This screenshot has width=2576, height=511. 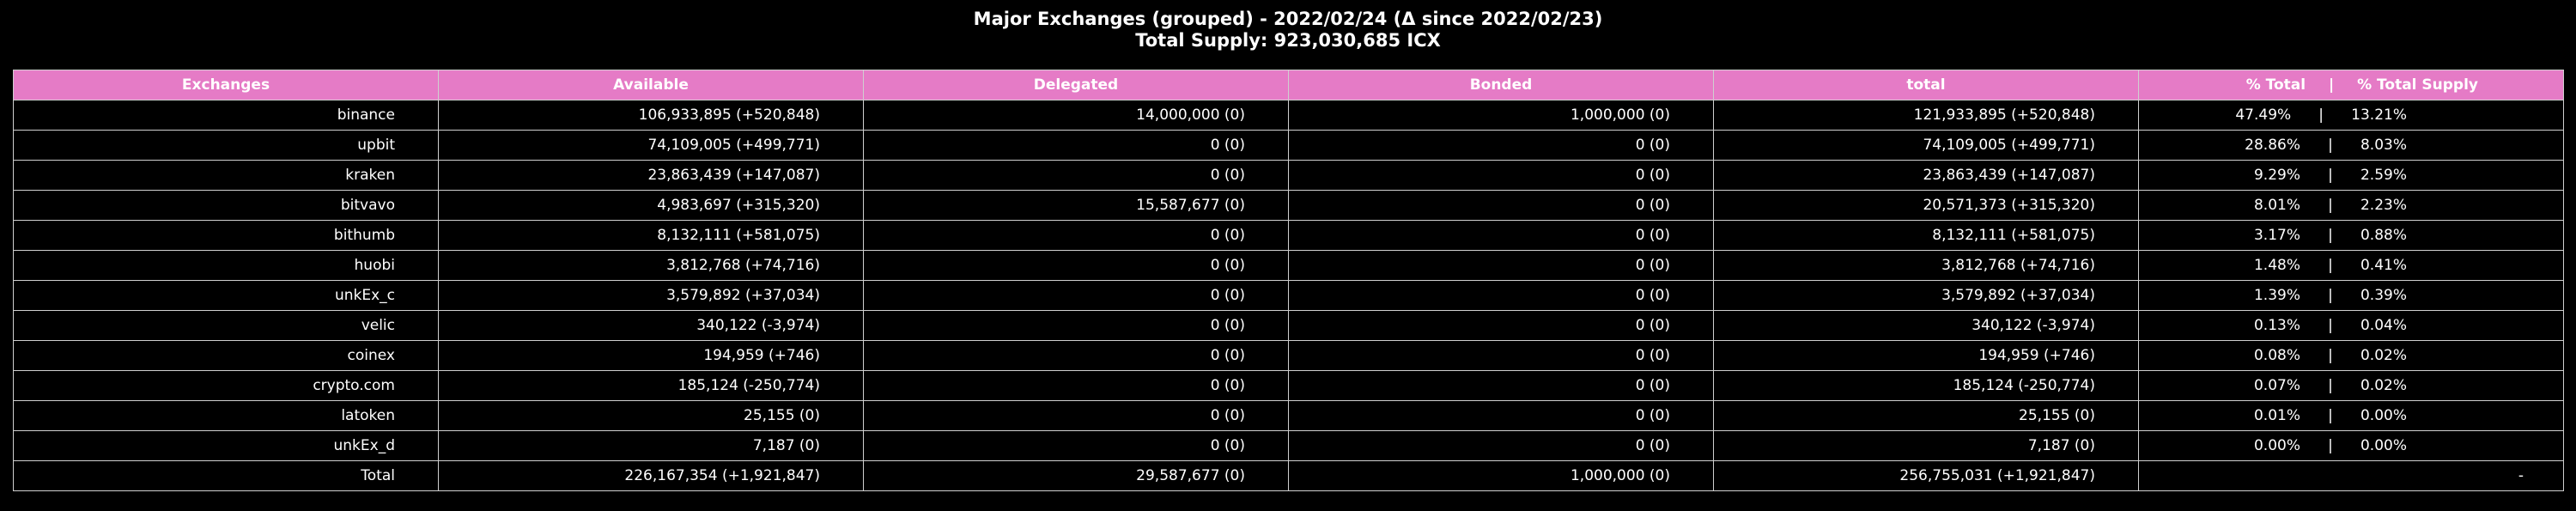 What do you see at coordinates (226, 115) in the screenshot?
I see `cell-name: binance` at bounding box center [226, 115].